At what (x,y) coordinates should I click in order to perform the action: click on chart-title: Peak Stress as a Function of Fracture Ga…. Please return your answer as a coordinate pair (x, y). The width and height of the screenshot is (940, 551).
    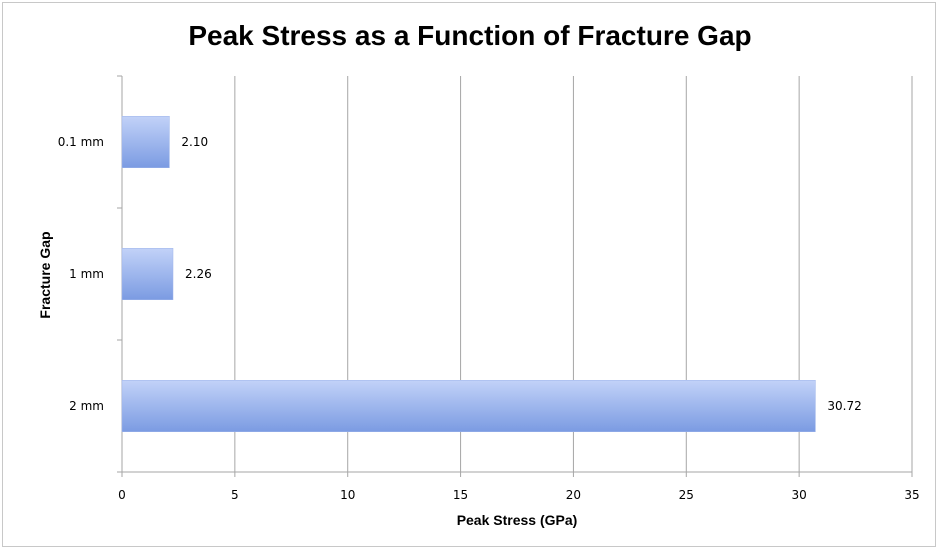
    Looking at the image, I should click on (470, 35).